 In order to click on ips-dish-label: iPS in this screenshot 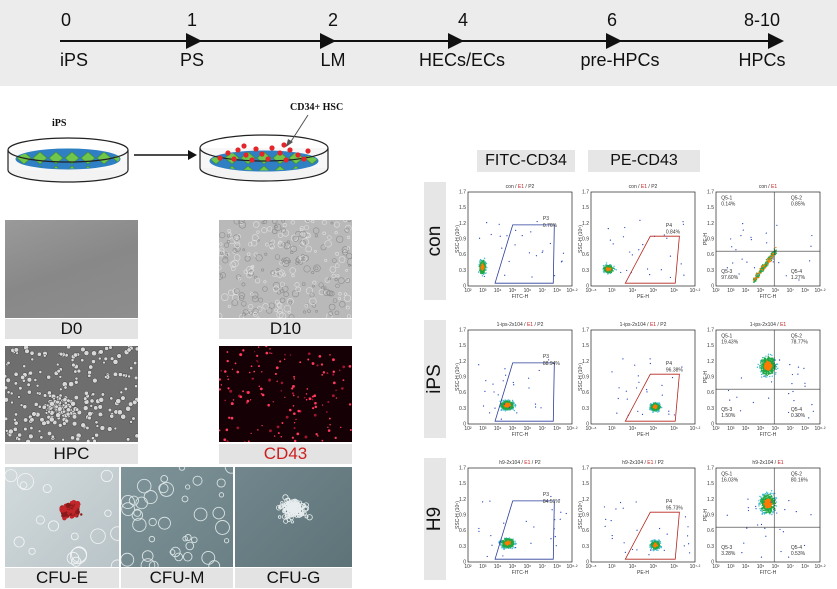, I will do `click(59, 123)`.